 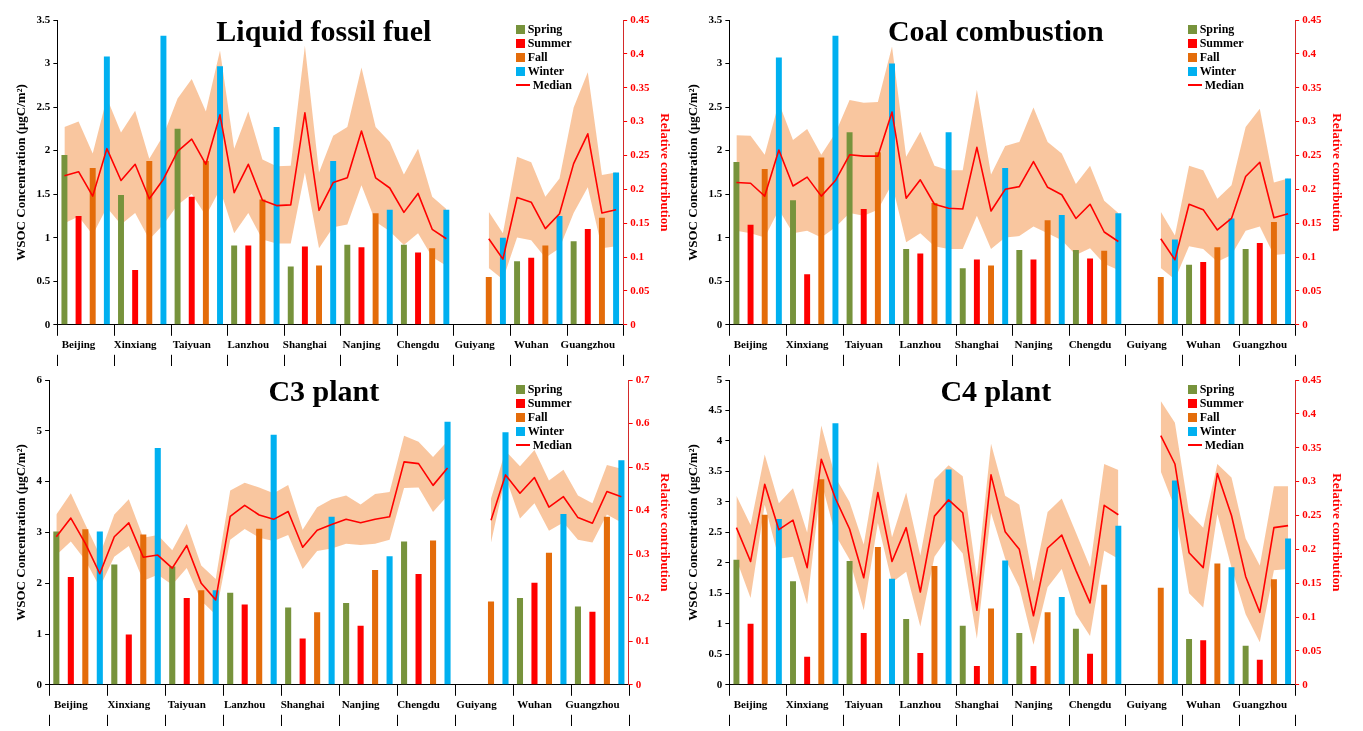 What do you see at coordinates (302, 704) in the screenshot?
I see `x-tick-label: Shanghai` at bounding box center [302, 704].